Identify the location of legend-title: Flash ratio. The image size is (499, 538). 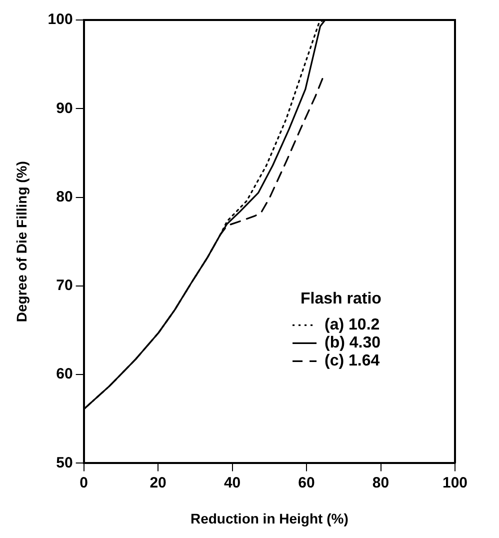
(341, 299).